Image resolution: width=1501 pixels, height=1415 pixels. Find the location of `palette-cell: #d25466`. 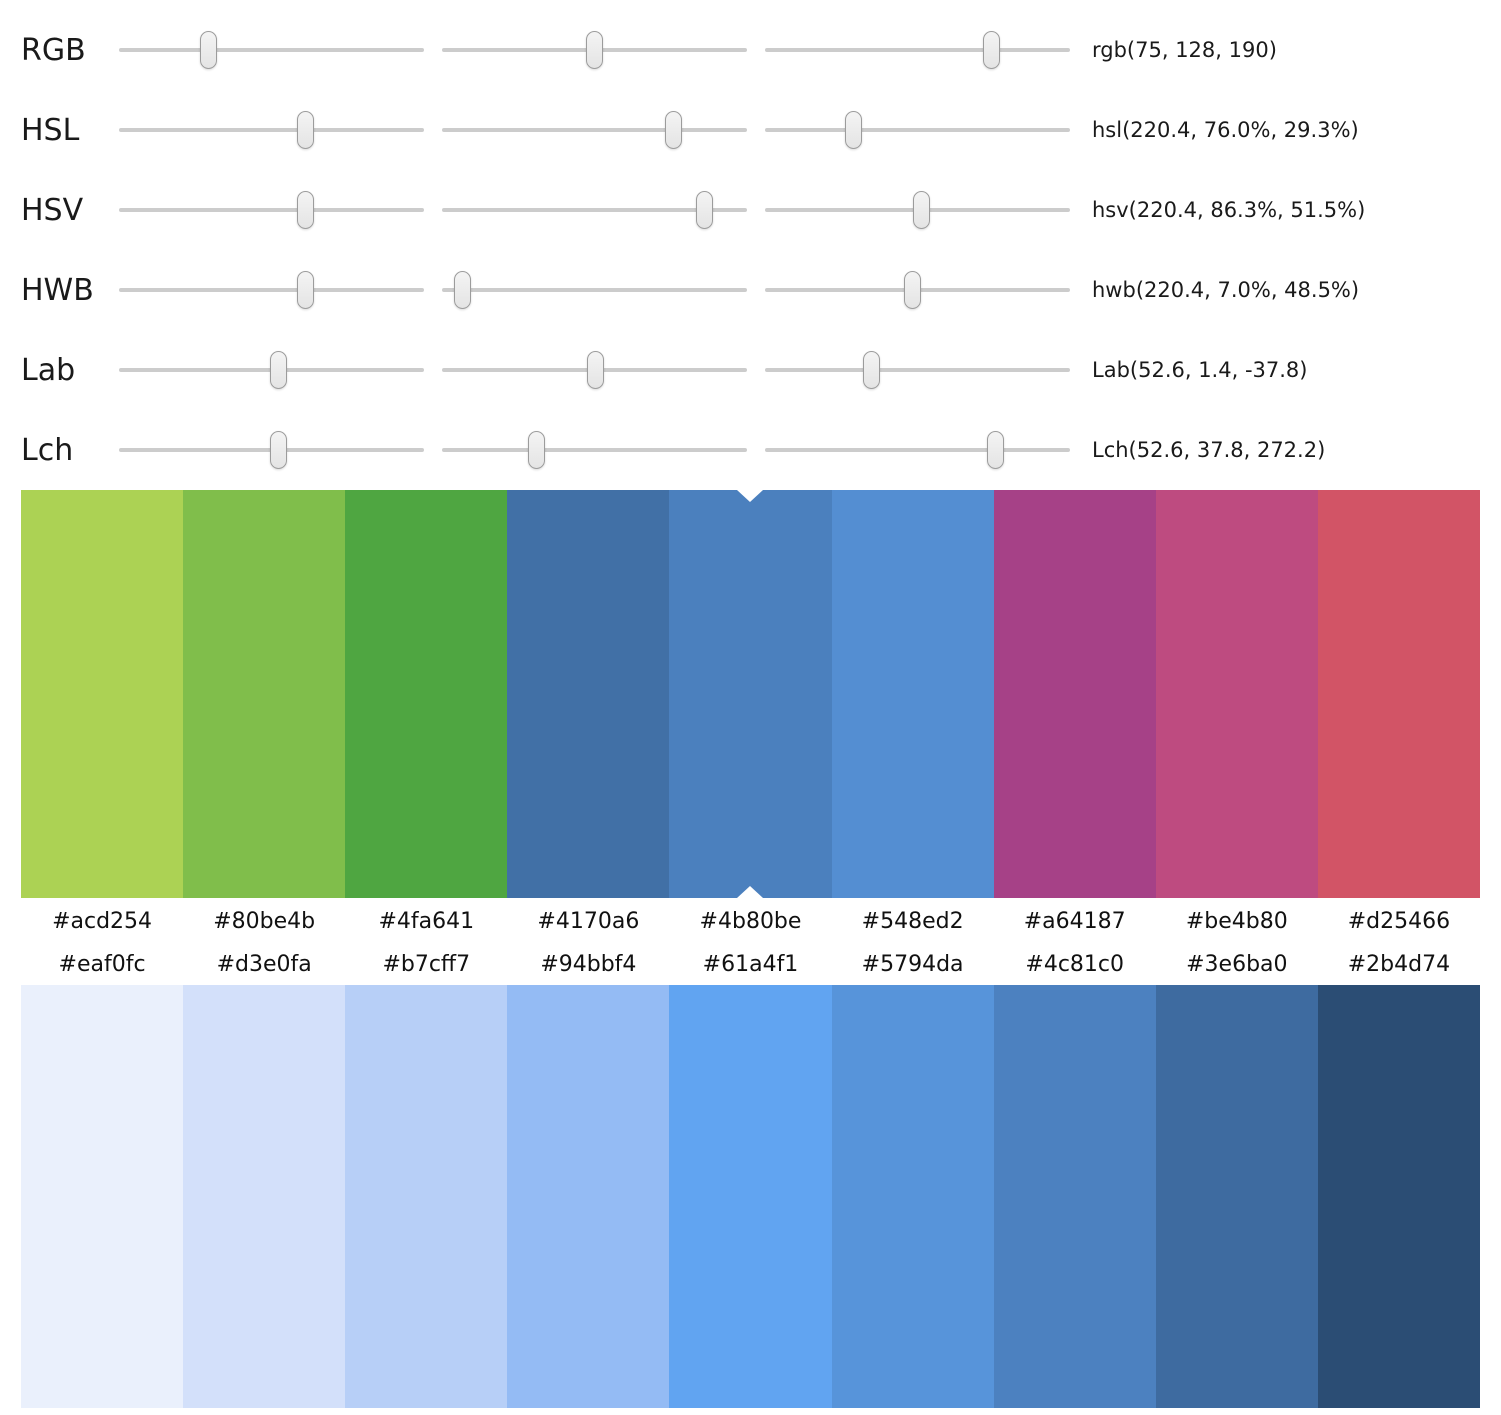

palette-cell: #d25466 is located at coordinates (1398, 717).